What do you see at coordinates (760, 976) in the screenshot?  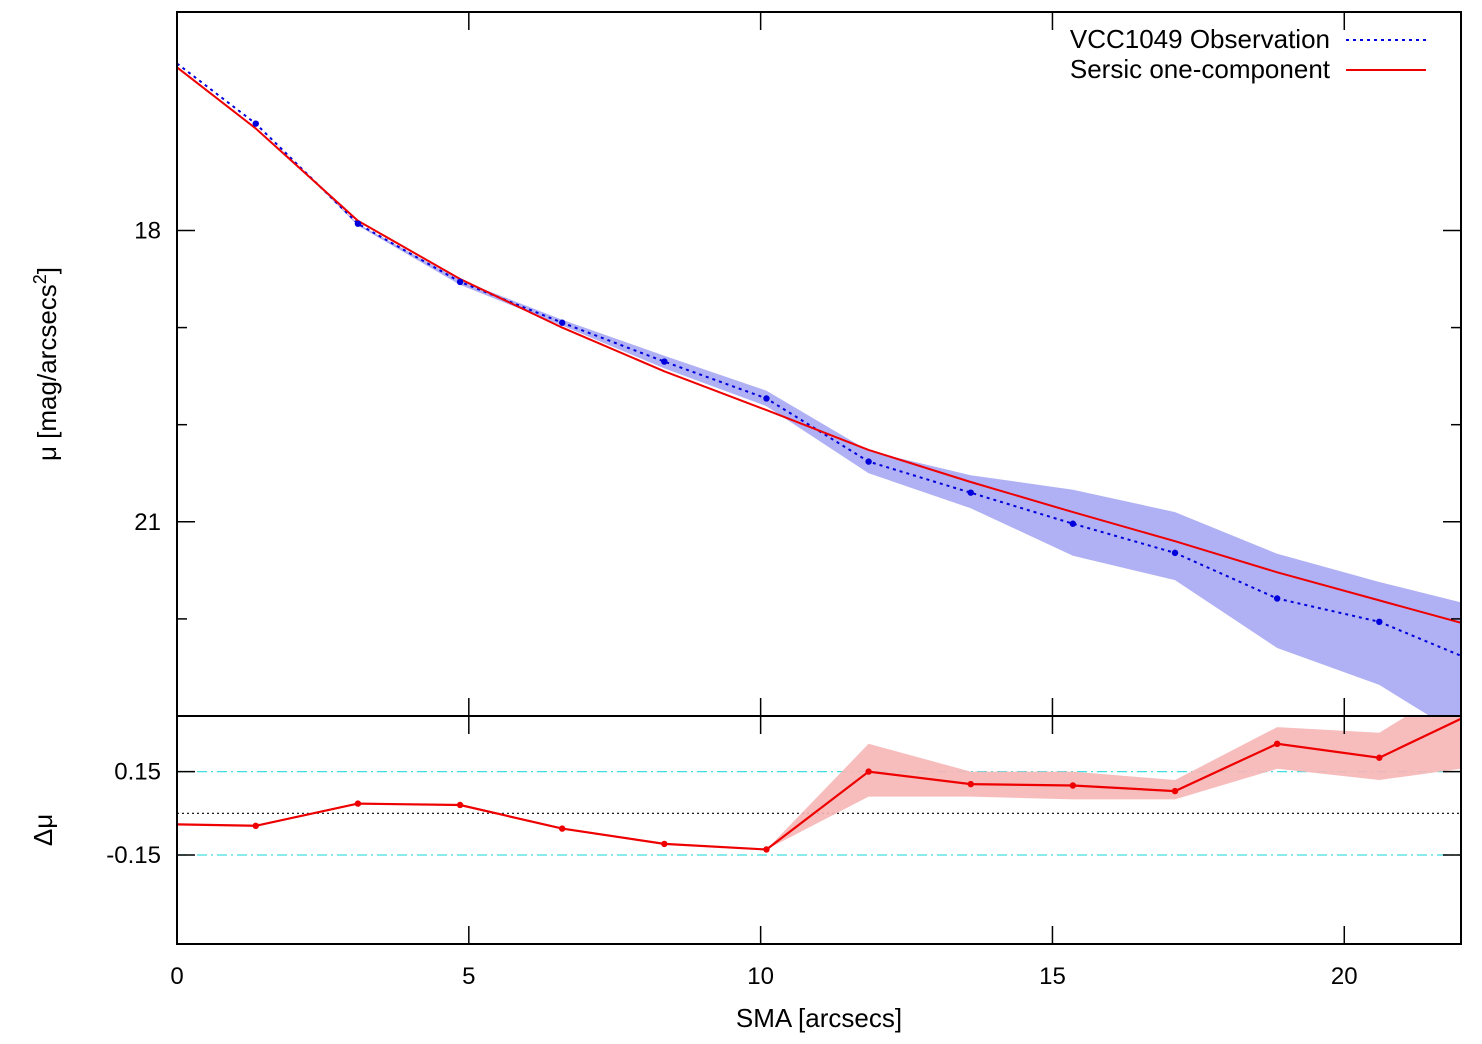 I see `x-tick-label: 10` at bounding box center [760, 976].